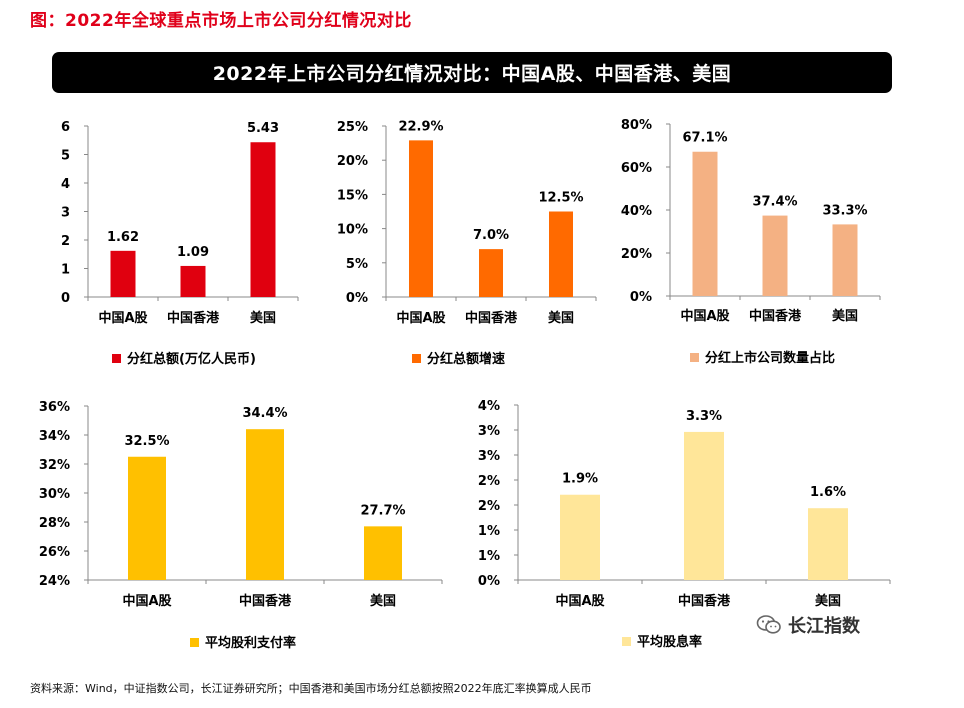  Describe the element at coordinates (768, 624) in the screenshot. I see `wechat-icon` at that location.